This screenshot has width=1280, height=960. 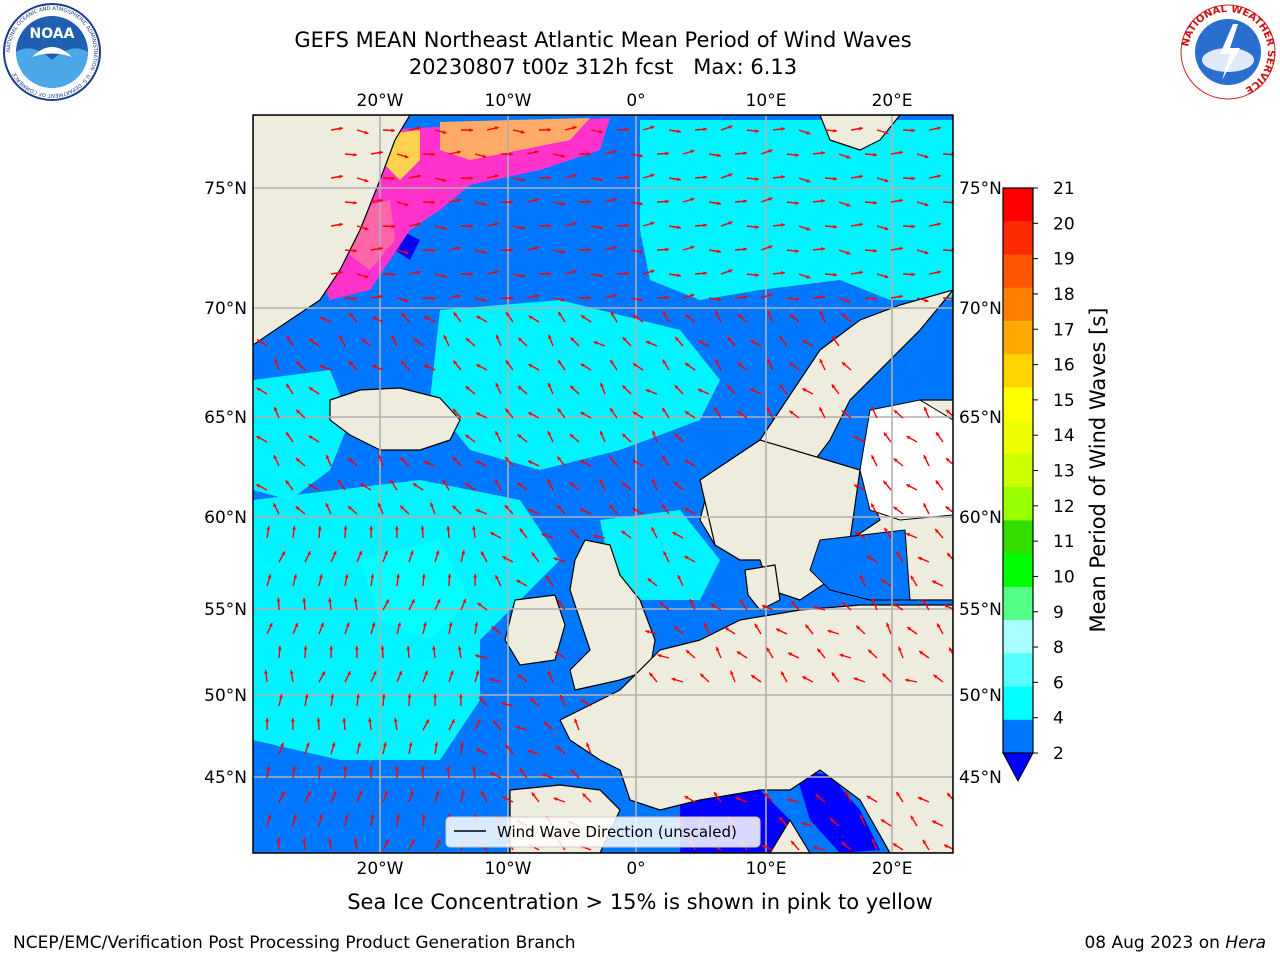 What do you see at coordinates (1058, 613) in the screenshot?
I see `colorbar-tick-label: 9` at bounding box center [1058, 613].